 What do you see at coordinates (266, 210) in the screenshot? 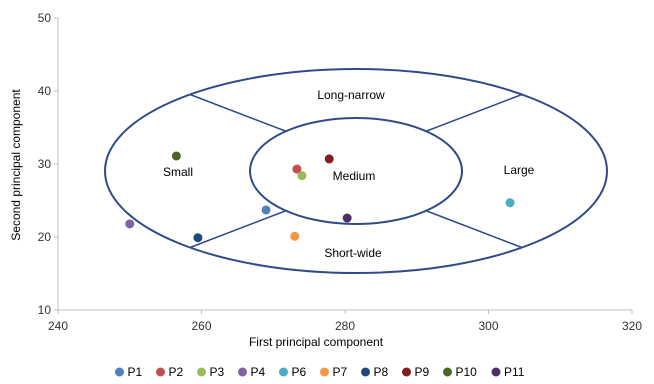
I see `data-point-p1` at bounding box center [266, 210].